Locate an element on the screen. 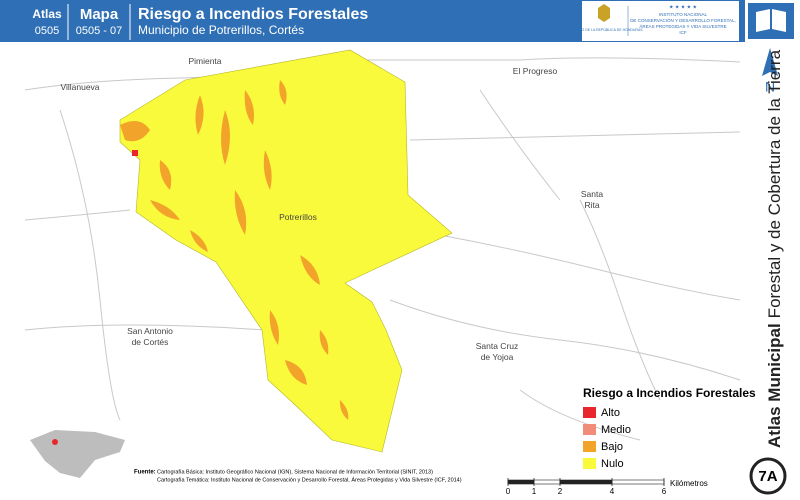  scale-tick-label: 6 is located at coordinates (664, 491).